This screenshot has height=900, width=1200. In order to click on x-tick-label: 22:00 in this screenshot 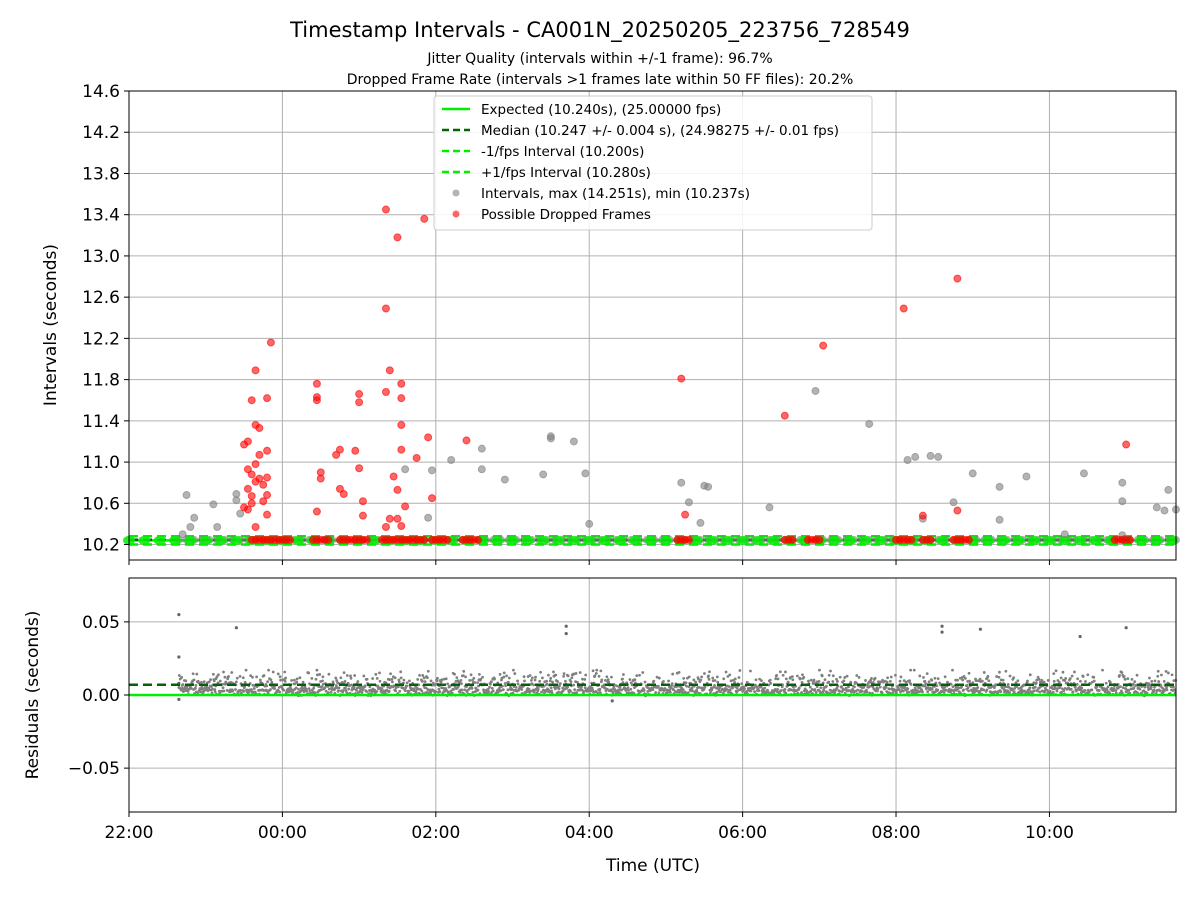, I will do `click(129, 833)`.